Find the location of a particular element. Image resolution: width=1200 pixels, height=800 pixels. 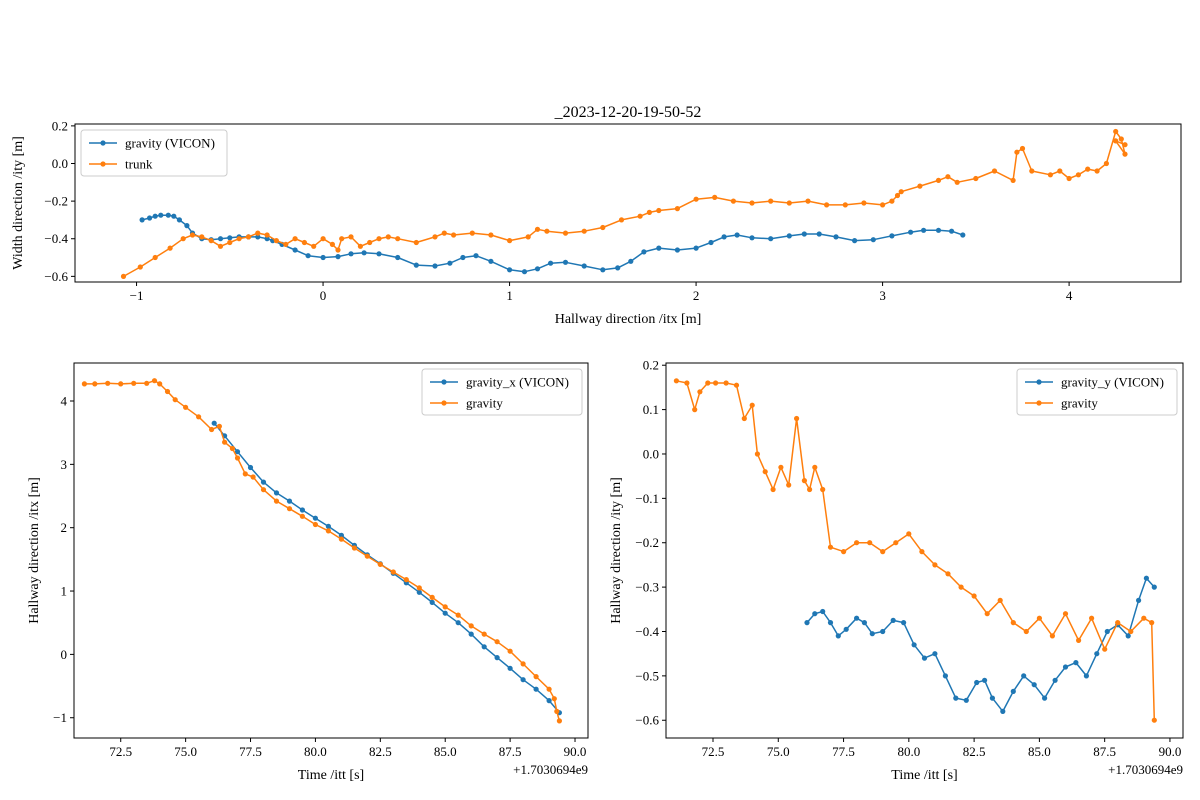

legend: gravity (VICON) trunk is located at coordinates (154, 153).